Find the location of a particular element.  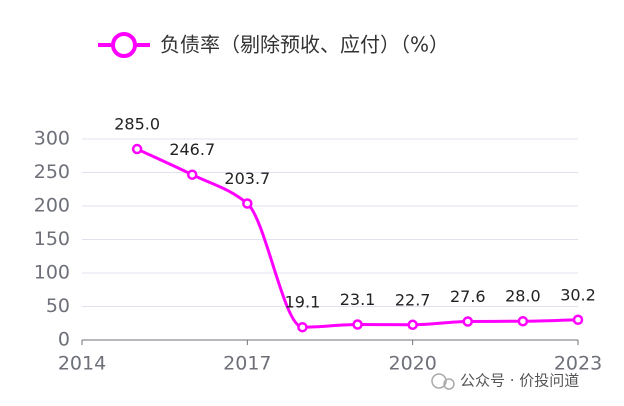

y-tick-label: 200 is located at coordinates (52, 206).